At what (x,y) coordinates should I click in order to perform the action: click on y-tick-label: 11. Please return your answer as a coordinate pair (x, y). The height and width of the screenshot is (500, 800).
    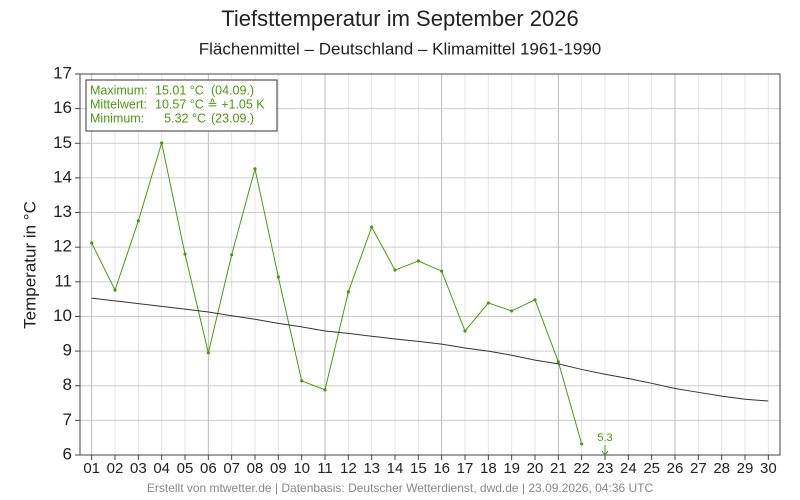
    Looking at the image, I should click on (63, 280).